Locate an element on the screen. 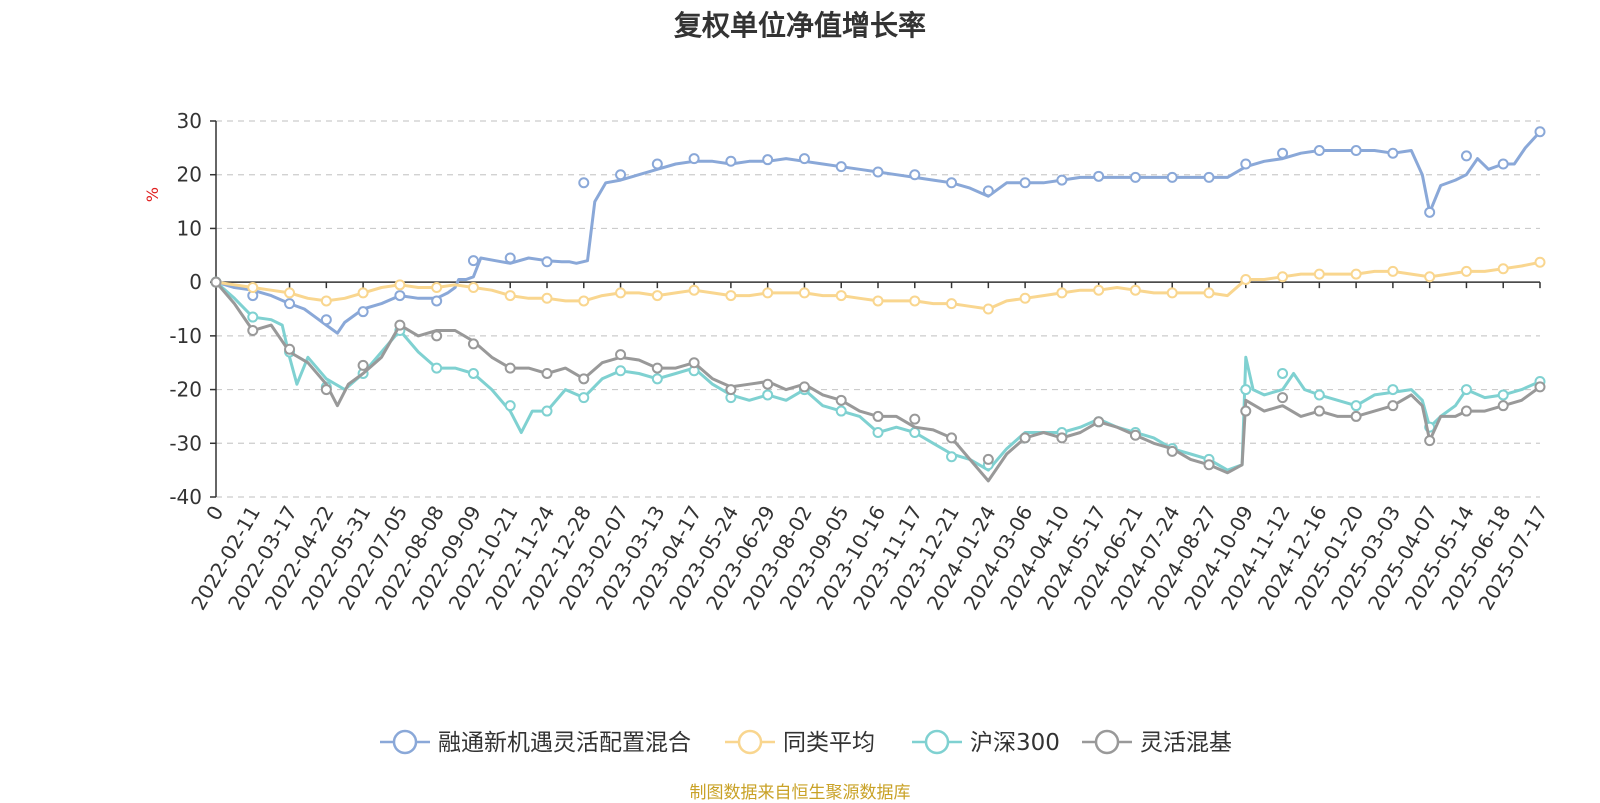  legend: 融通新机遇灵活配置混合 同类平均 沪深300 灵活混基 is located at coordinates (806, 742).